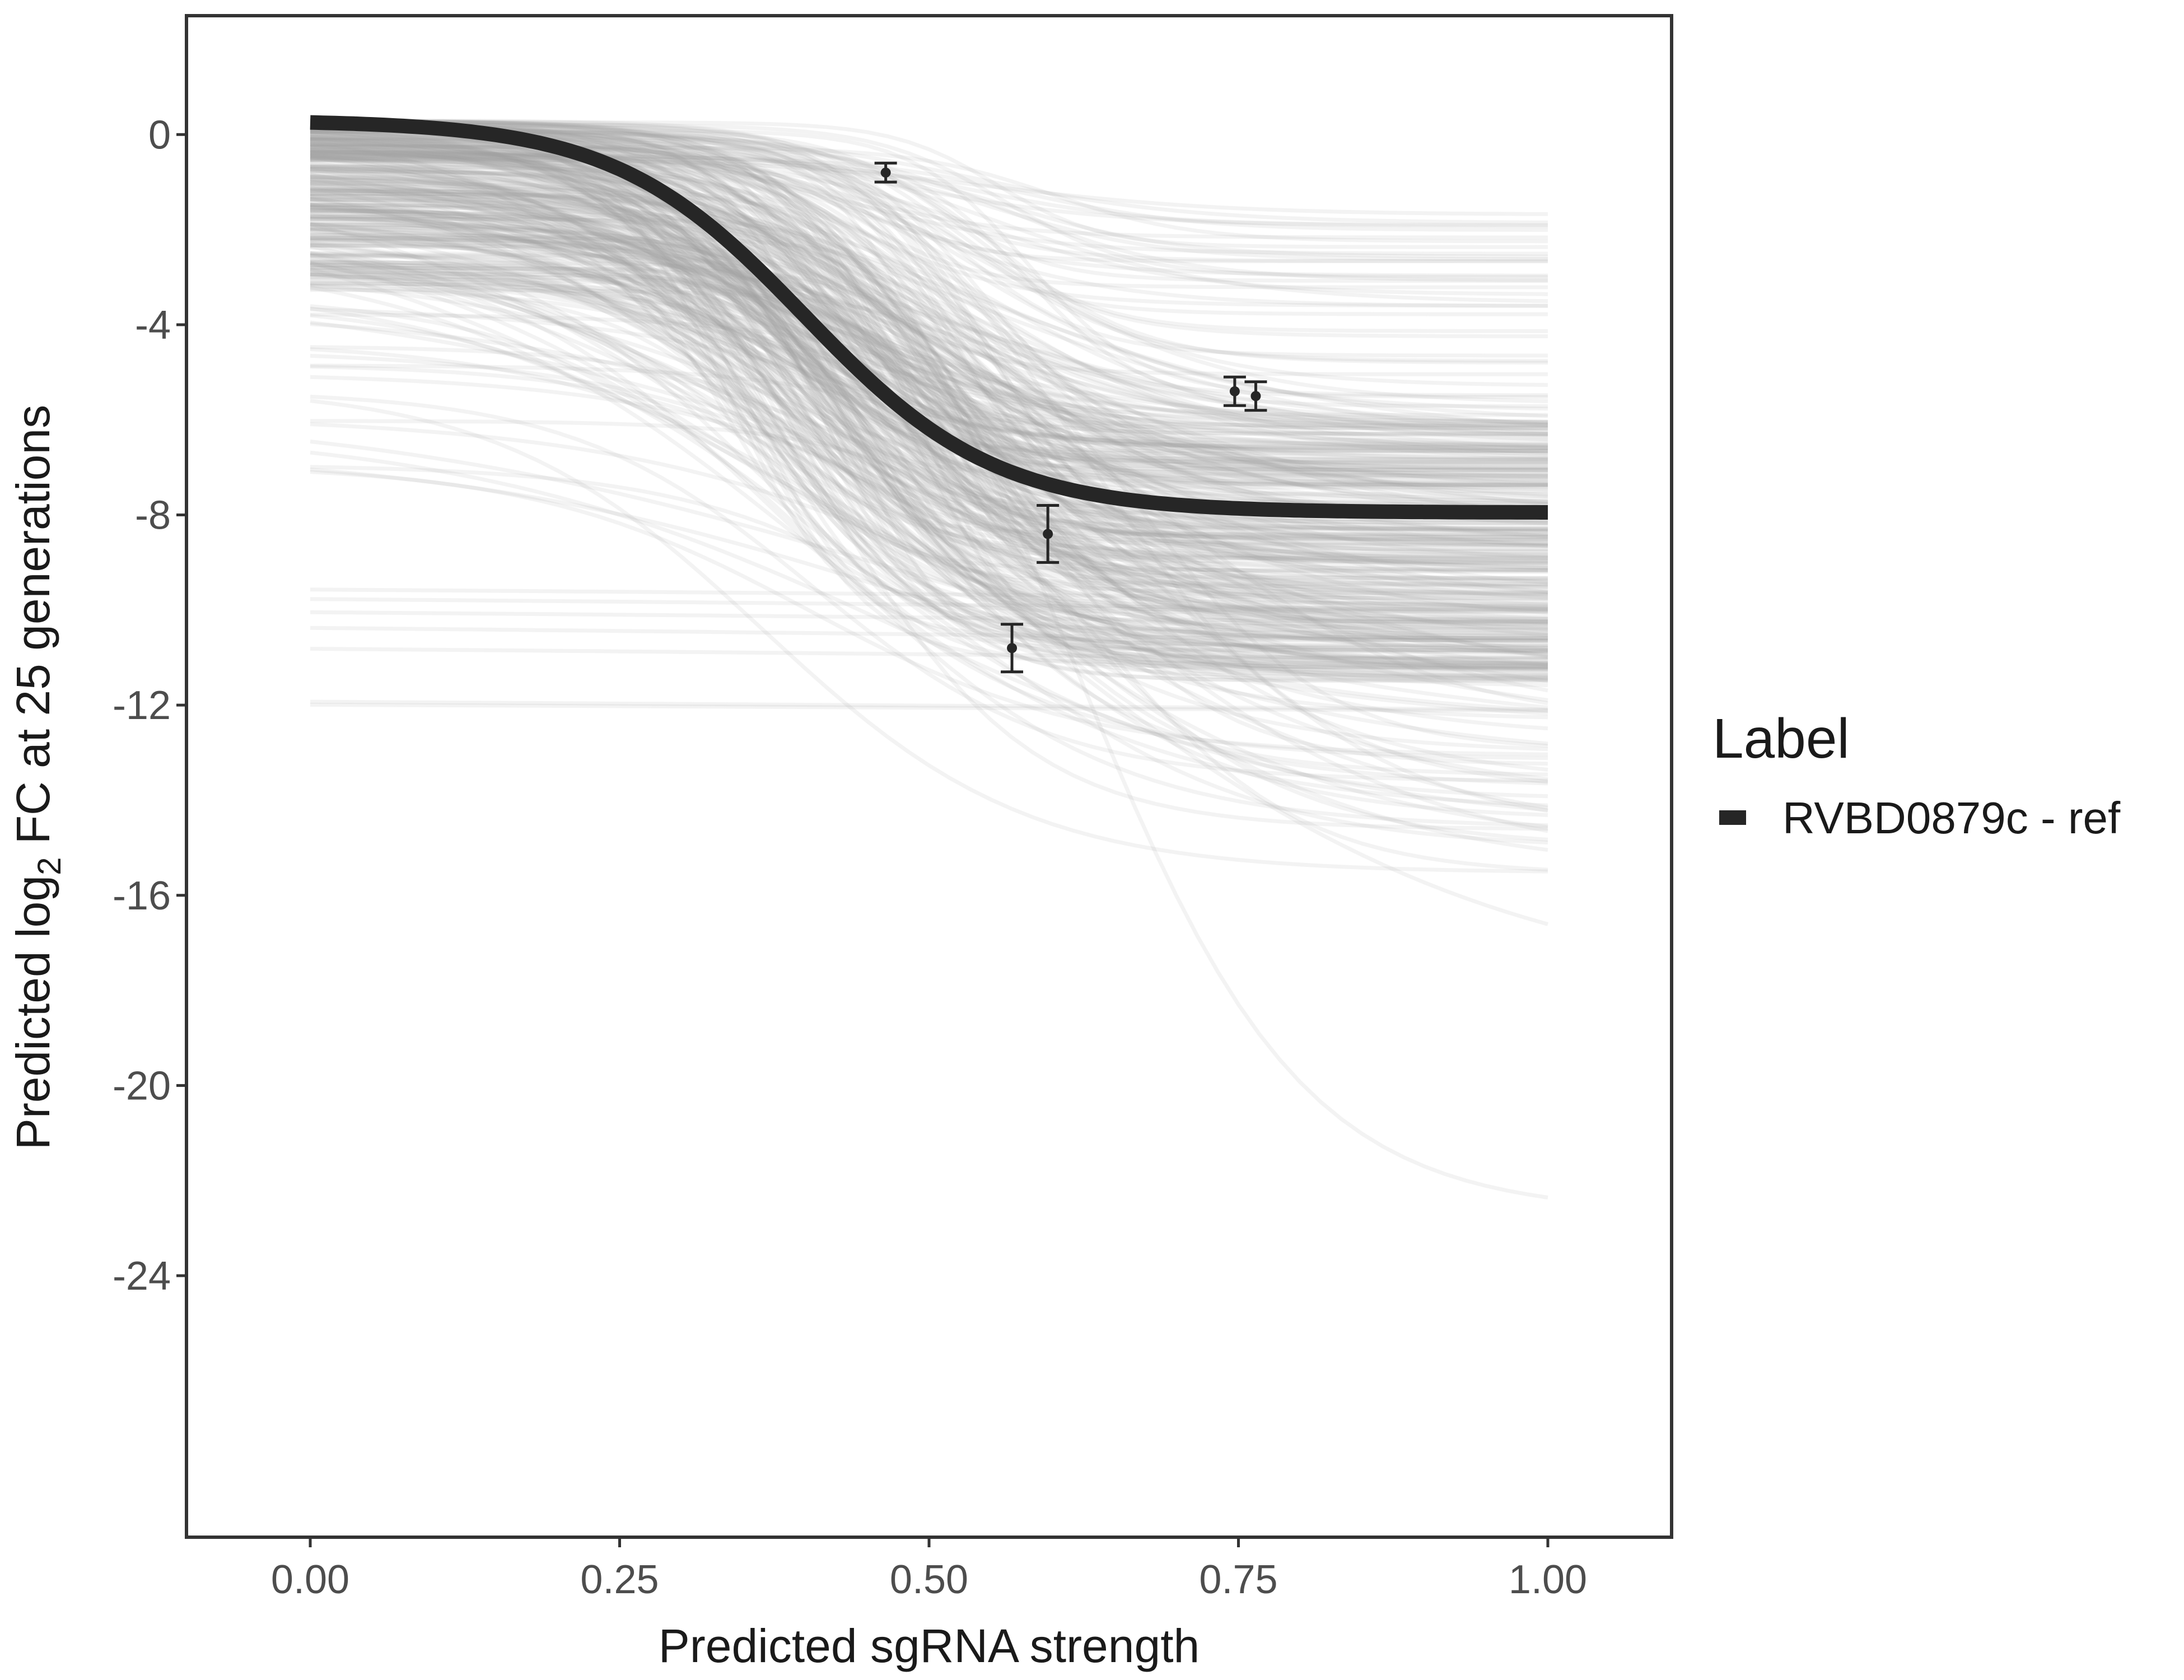 Image resolution: width=2184 pixels, height=1680 pixels. I want to click on y-axis-title: Predicted log2 FC at 25 generations, so click(38, 777).